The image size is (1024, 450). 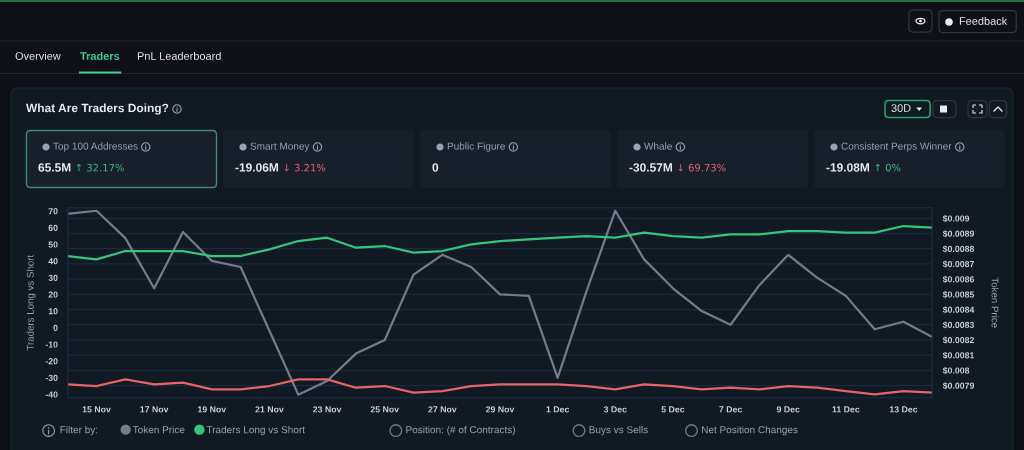 What do you see at coordinates (901, 108) in the screenshot?
I see `text: 30D` at bounding box center [901, 108].